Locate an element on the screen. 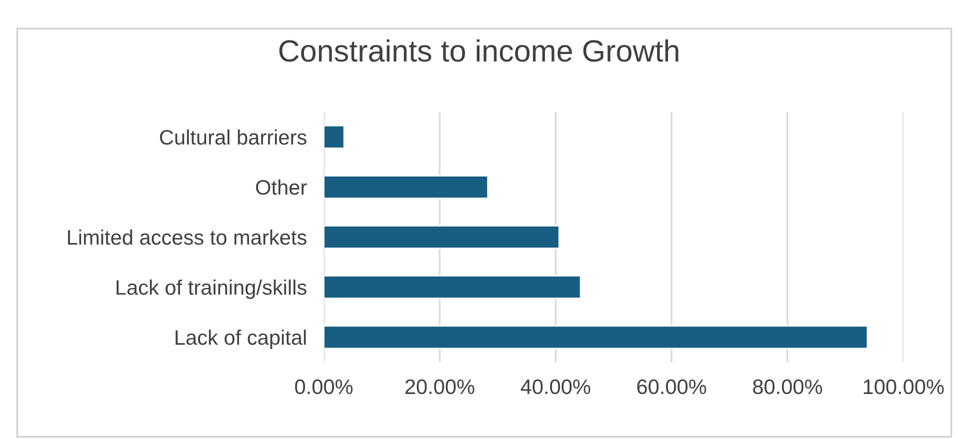  x-tick-label: 80.00% is located at coordinates (787, 386).